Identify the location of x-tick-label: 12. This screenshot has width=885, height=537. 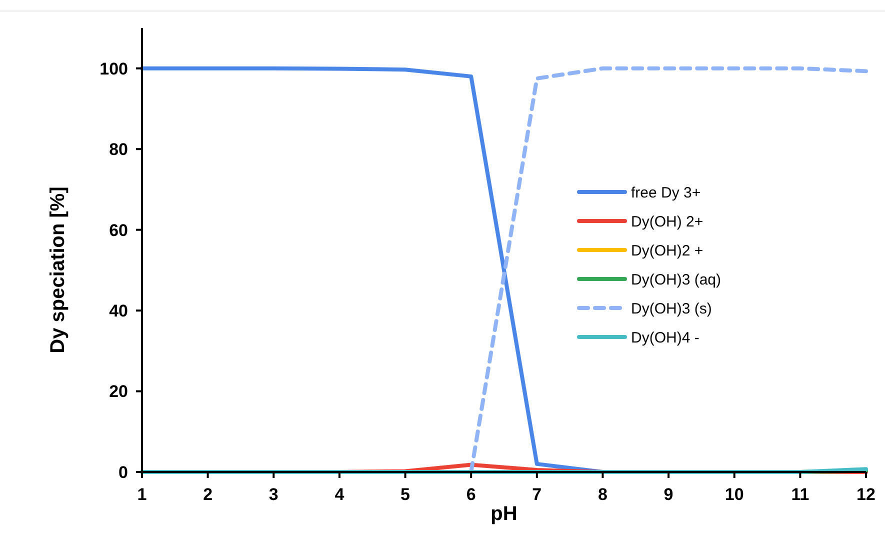
(866, 494).